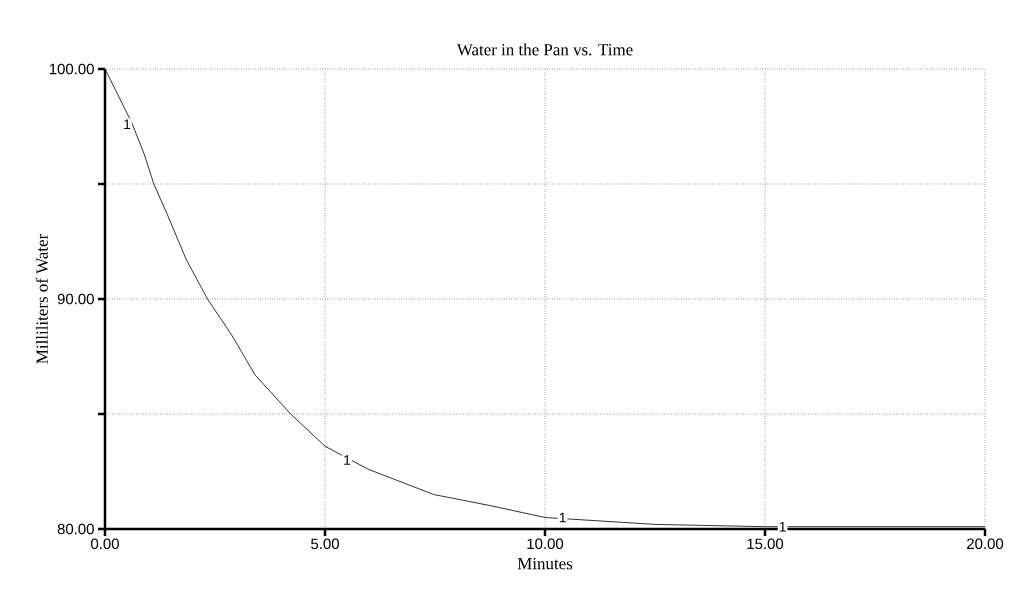 Image resolution: width=1017 pixels, height=604 pixels. I want to click on x-tick-label: 5.00, so click(325, 544).